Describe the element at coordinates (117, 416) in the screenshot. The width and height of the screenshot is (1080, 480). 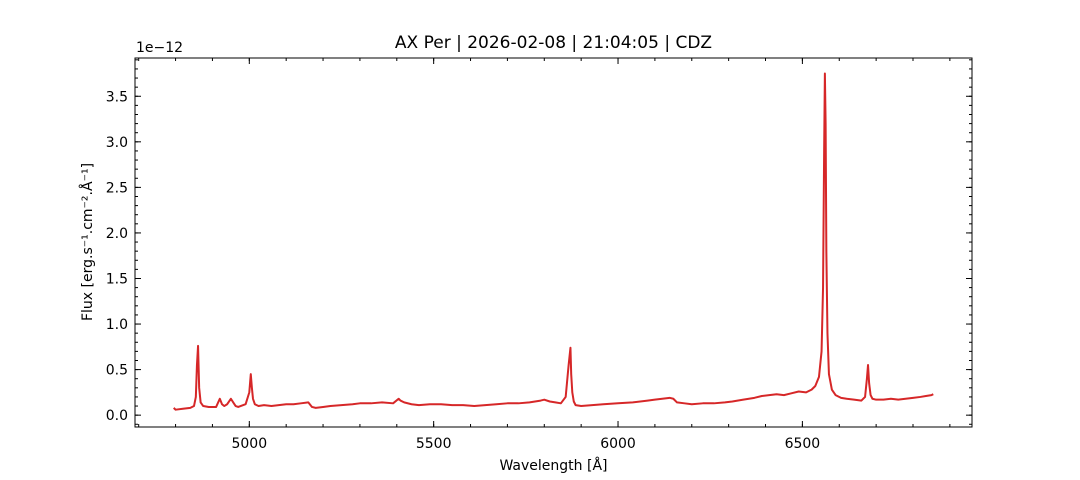
I see `y-tick-label: 0.0` at that location.